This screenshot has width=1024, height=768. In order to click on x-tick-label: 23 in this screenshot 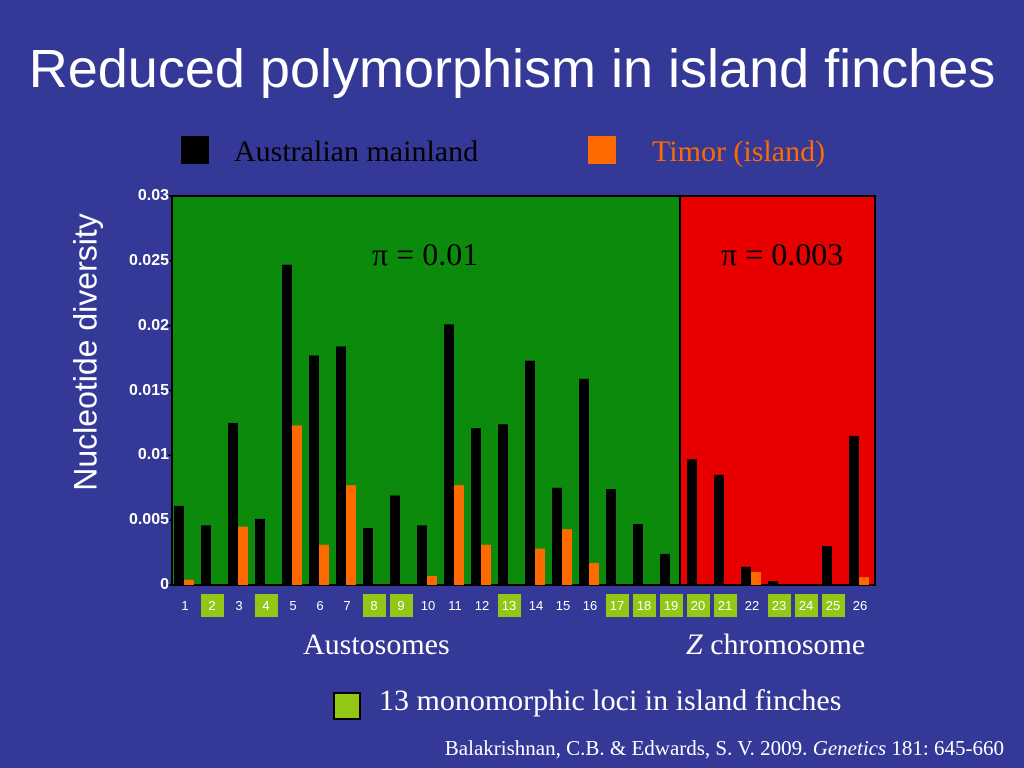, I will do `click(779, 605)`.